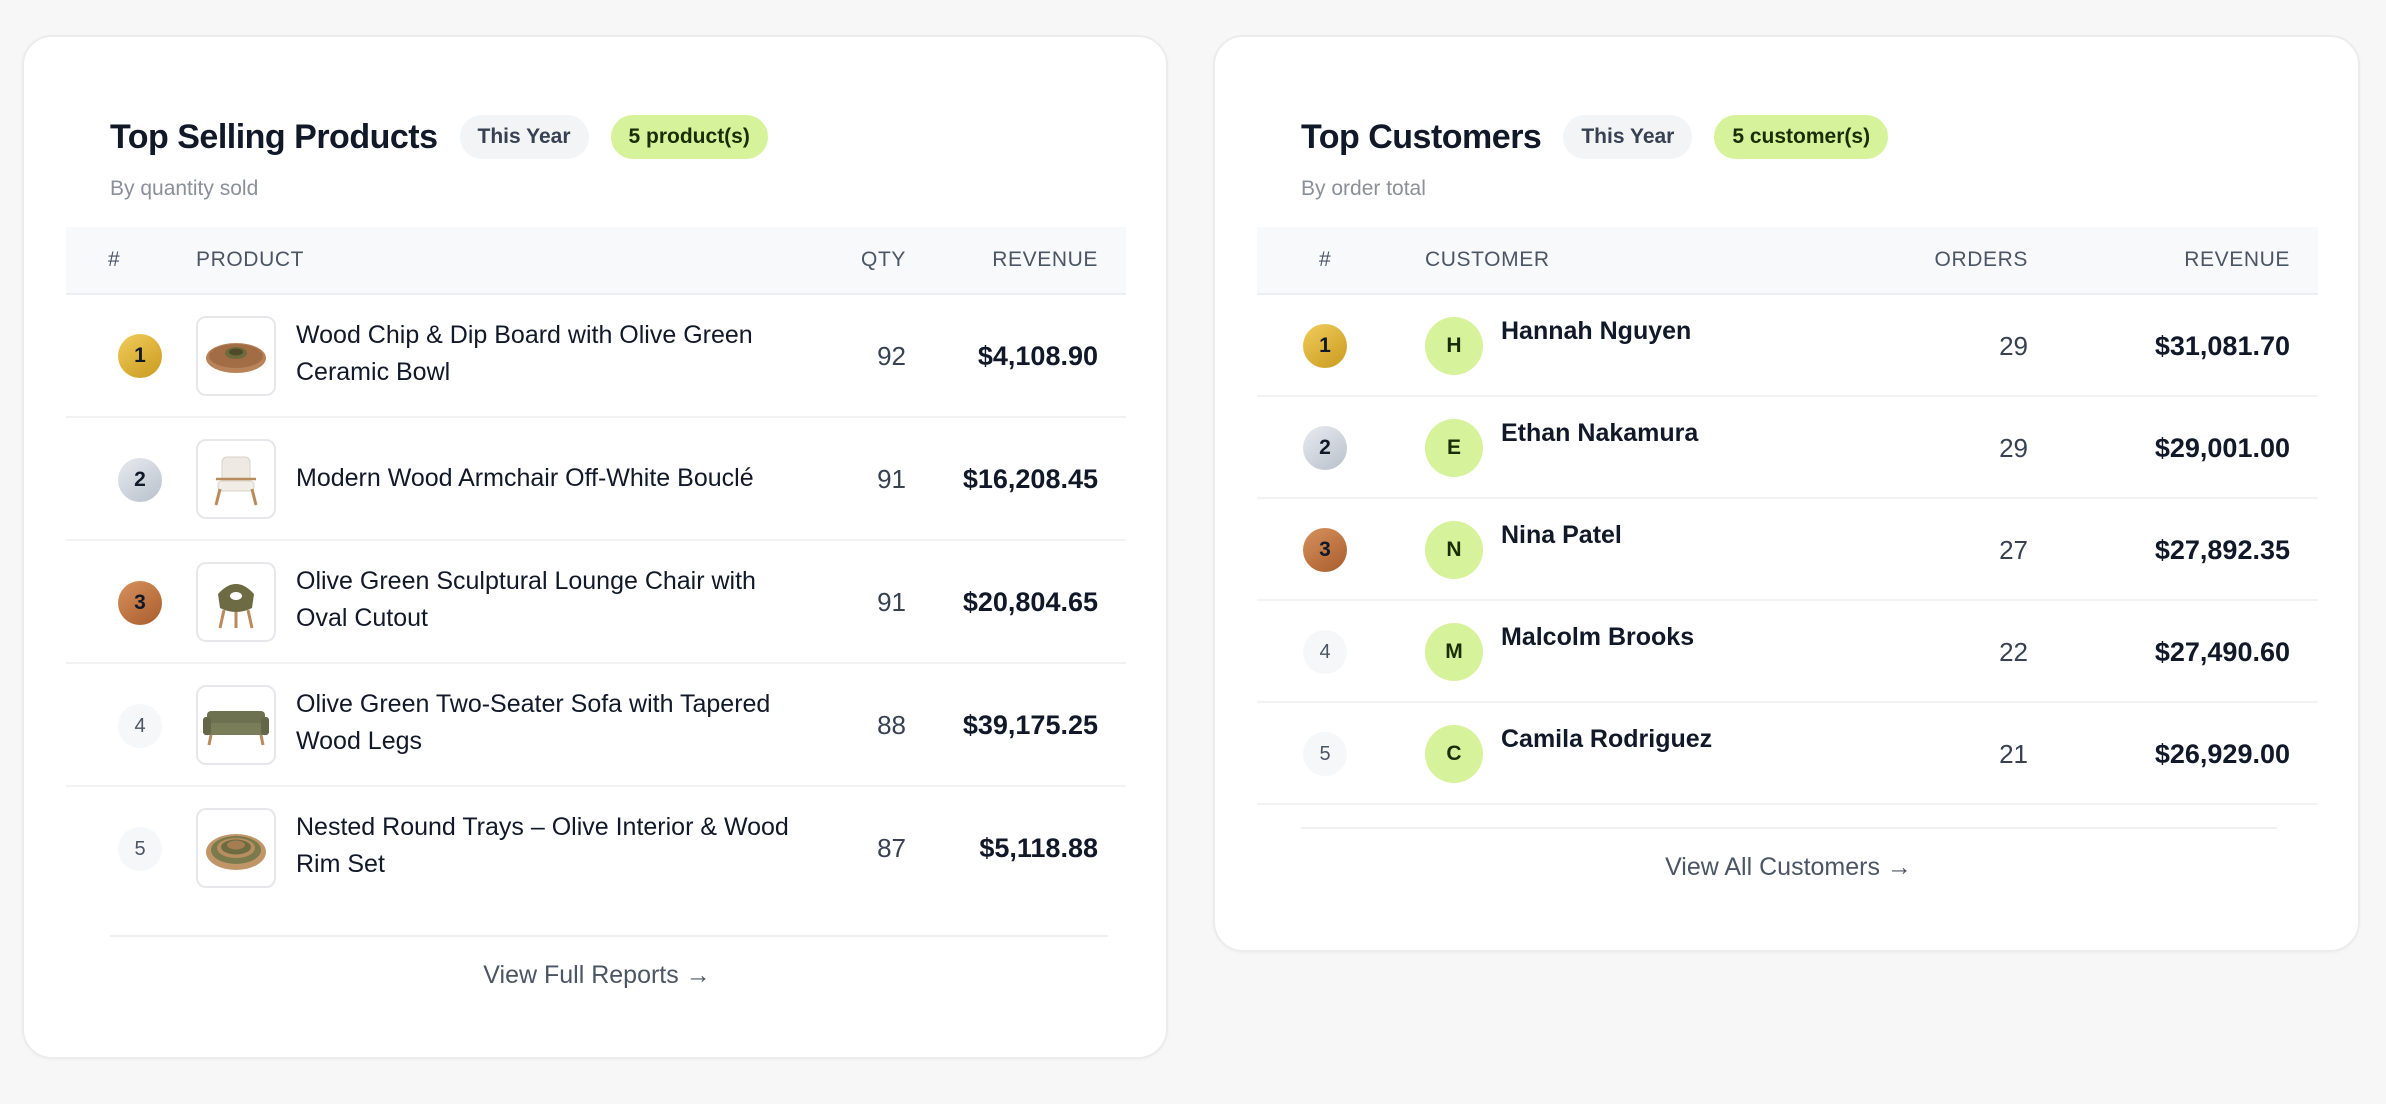  Describe the element at coordinates (1363, 188) in the screenshot. I see `customers-subtitle: By order total` at that location.